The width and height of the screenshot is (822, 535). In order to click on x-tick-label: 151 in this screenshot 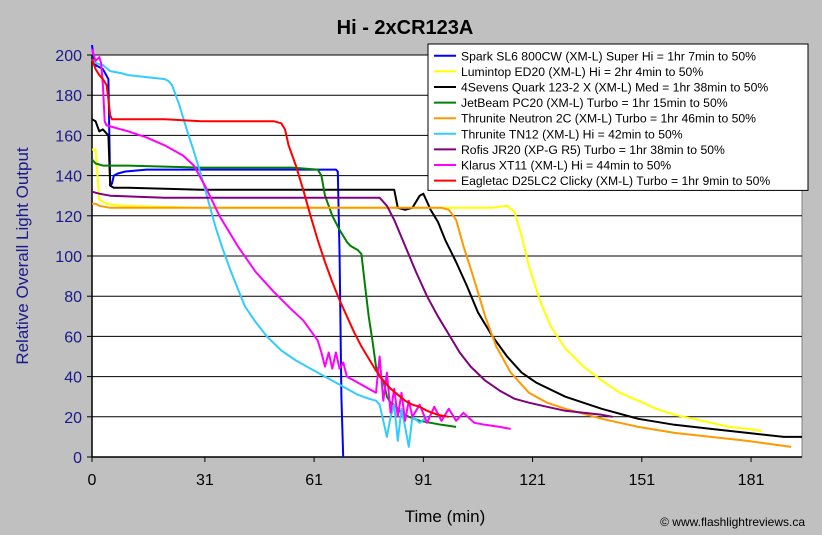, I will do `click(641, 480)`.